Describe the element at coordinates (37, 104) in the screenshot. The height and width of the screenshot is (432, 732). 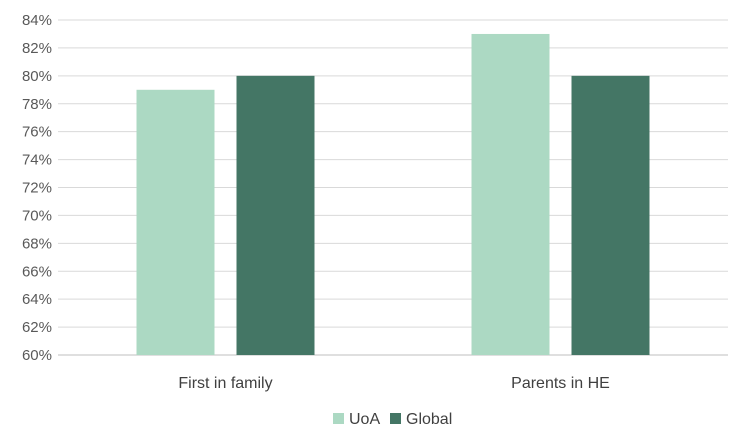
I see `y-tick-label: 78%` at that location.